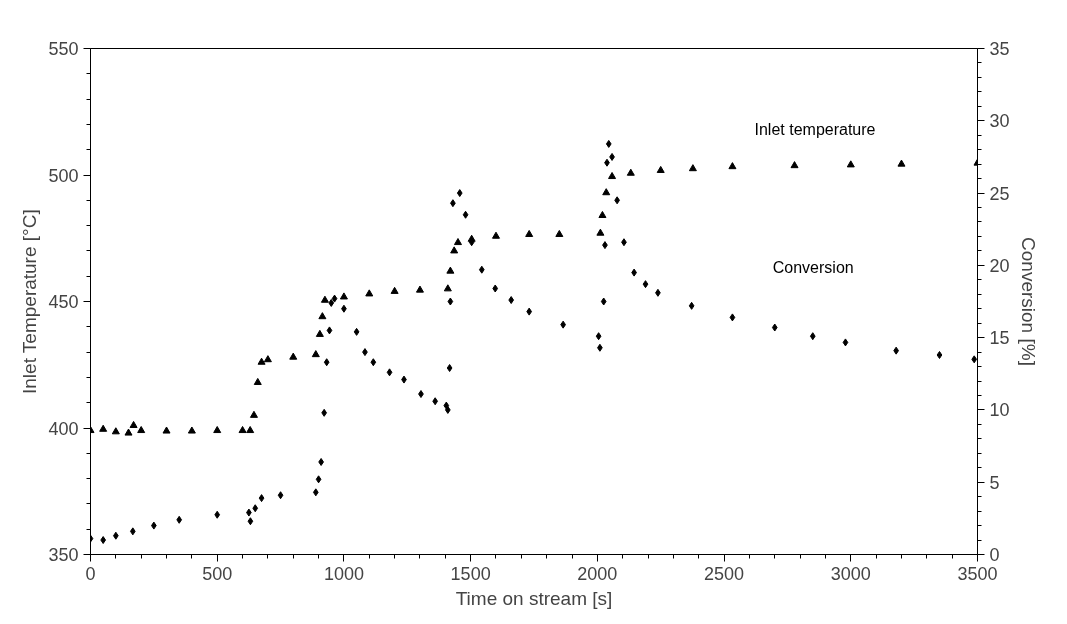 The image size is (1067, 624). I want to click on y-tick-label: 400, so click(63, 428).